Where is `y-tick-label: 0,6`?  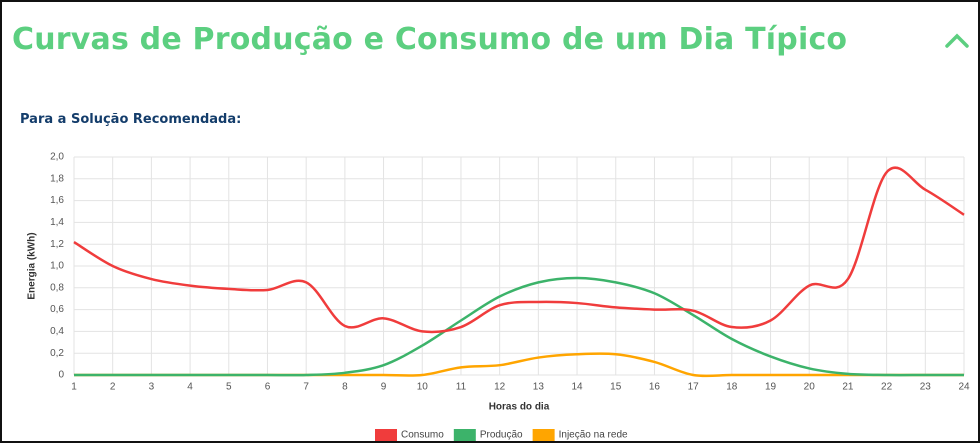 y-tick-label: 0,6 is located at coordinates (57, 309).